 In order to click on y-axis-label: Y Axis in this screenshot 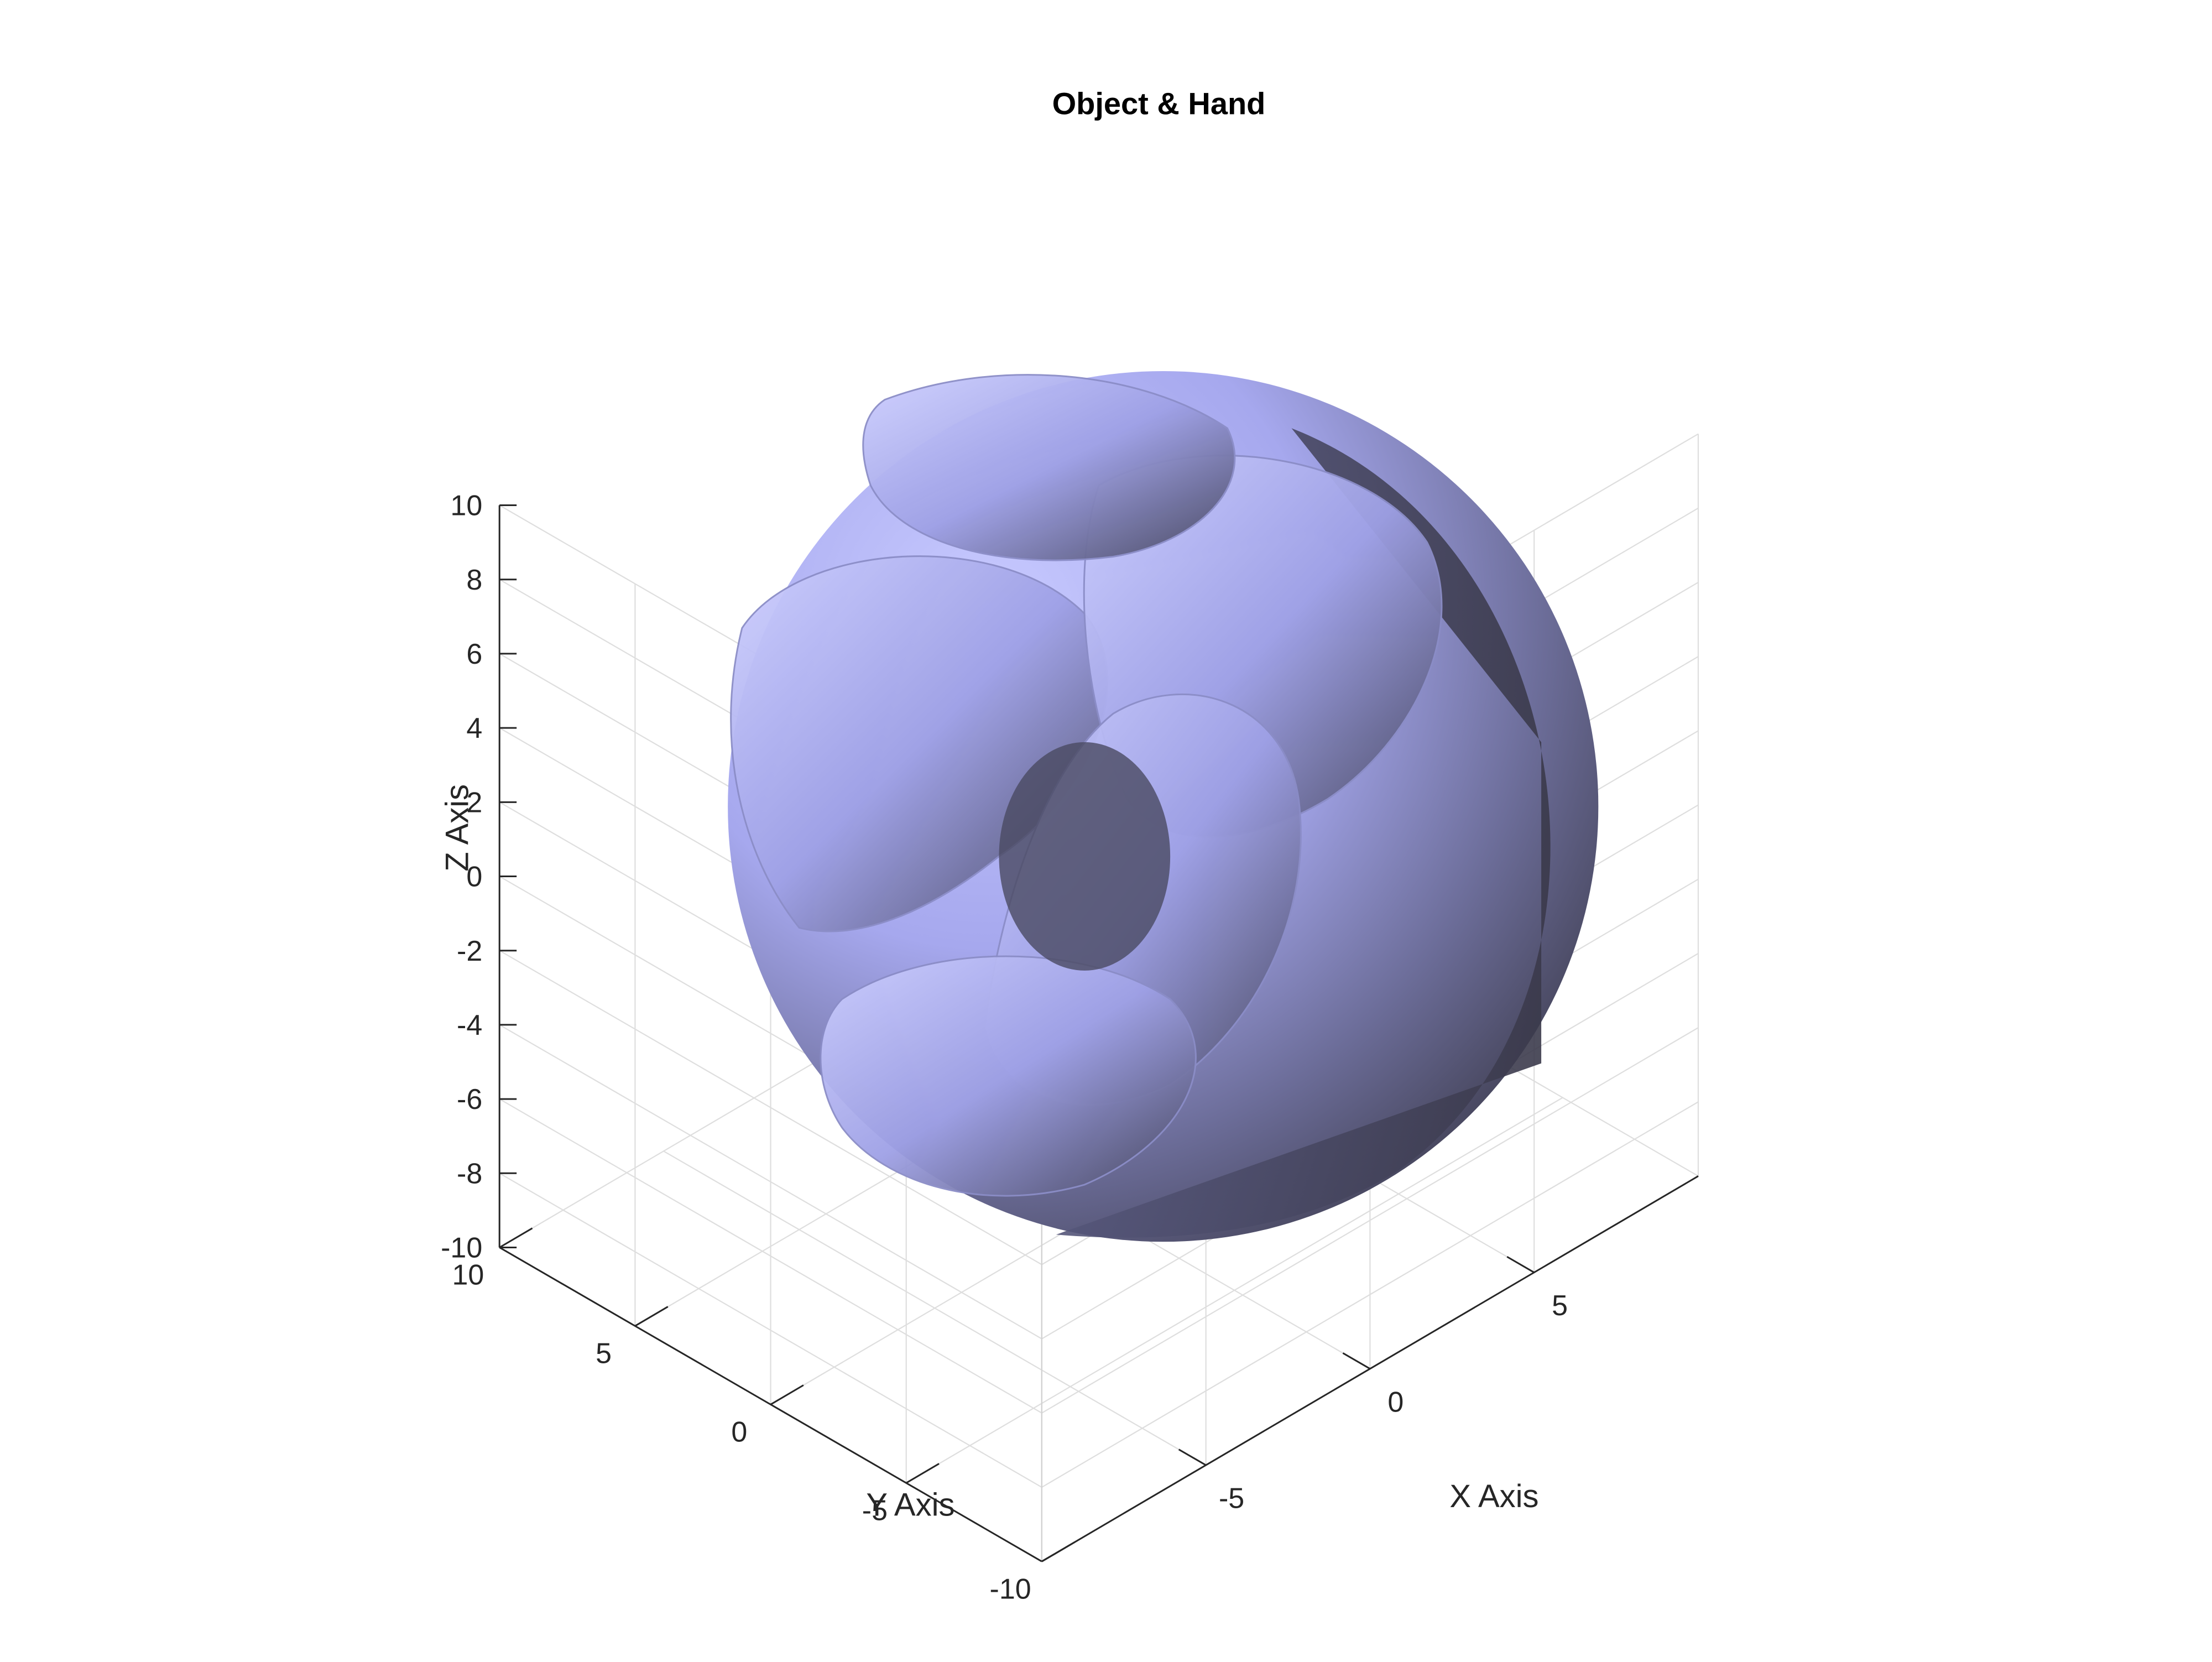, I will do `click(910, 1505)`.